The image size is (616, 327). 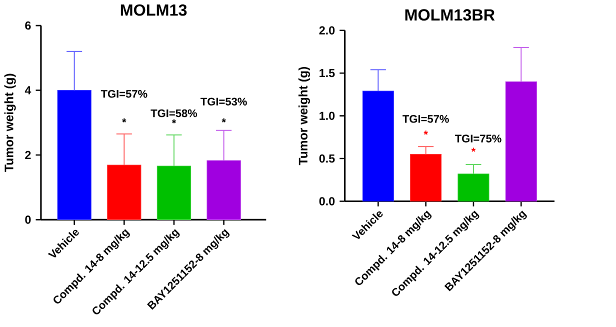 What do you see at coordinates (327, 30) in the screenshot?
I see `y-tick-label: 2.0` at bounding box center [327, 30].